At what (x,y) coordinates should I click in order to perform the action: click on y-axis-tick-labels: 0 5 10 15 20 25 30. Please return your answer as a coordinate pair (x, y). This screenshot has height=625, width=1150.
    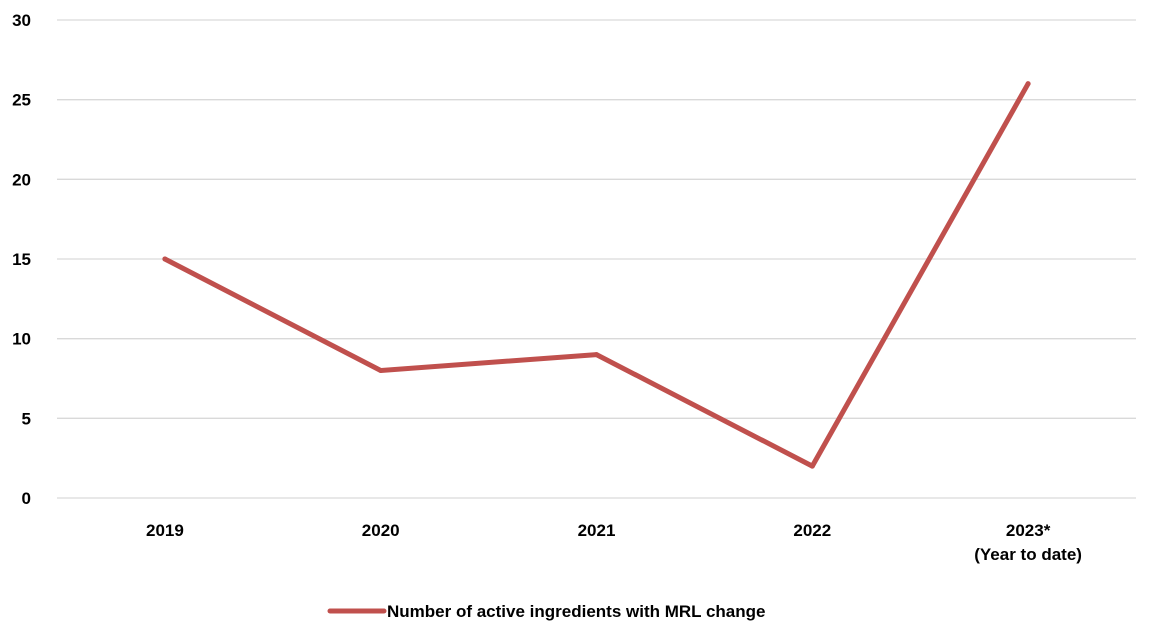
    Looking at the image, I should click on (21, 259).